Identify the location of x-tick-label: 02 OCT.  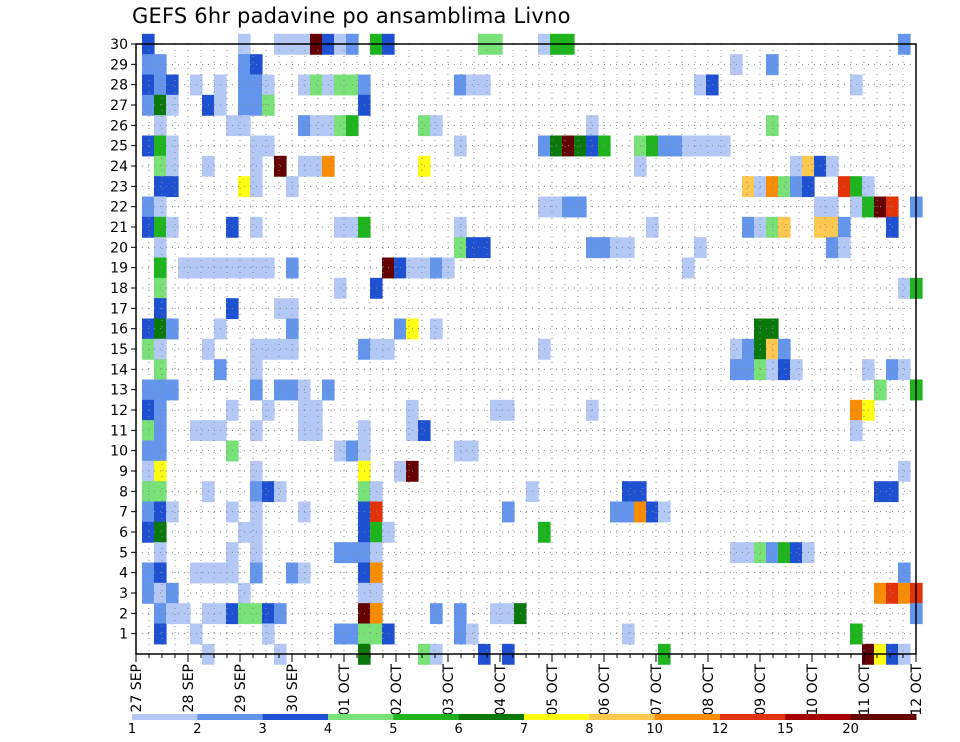
(397, 690).